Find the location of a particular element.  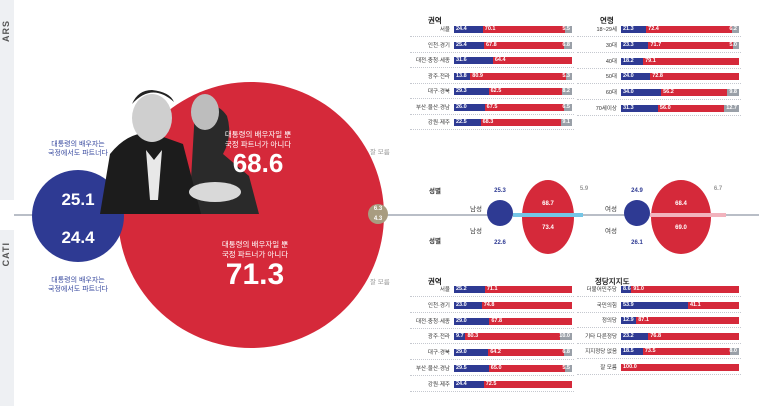

bar-segment-gray: 5.0 is located at coordinates (734, 45).